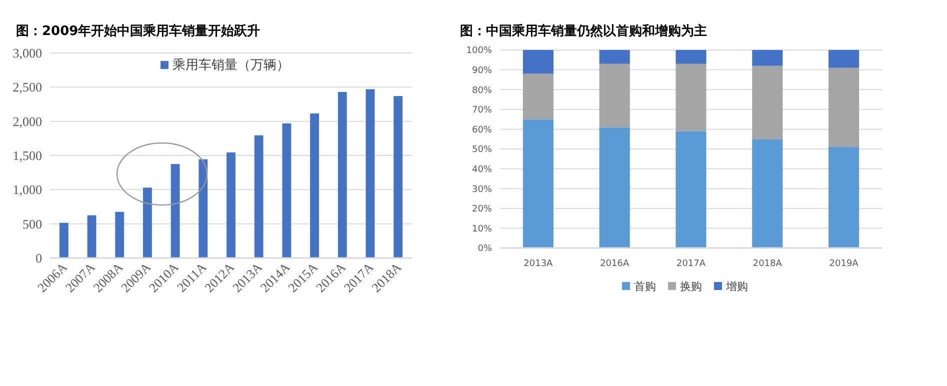 Image resolution: width=947 pixels, height=386 pixels. Describe the element at coordinates (27, 121) in the screenshot. I see `y-tick-label: 2,000` at that location.